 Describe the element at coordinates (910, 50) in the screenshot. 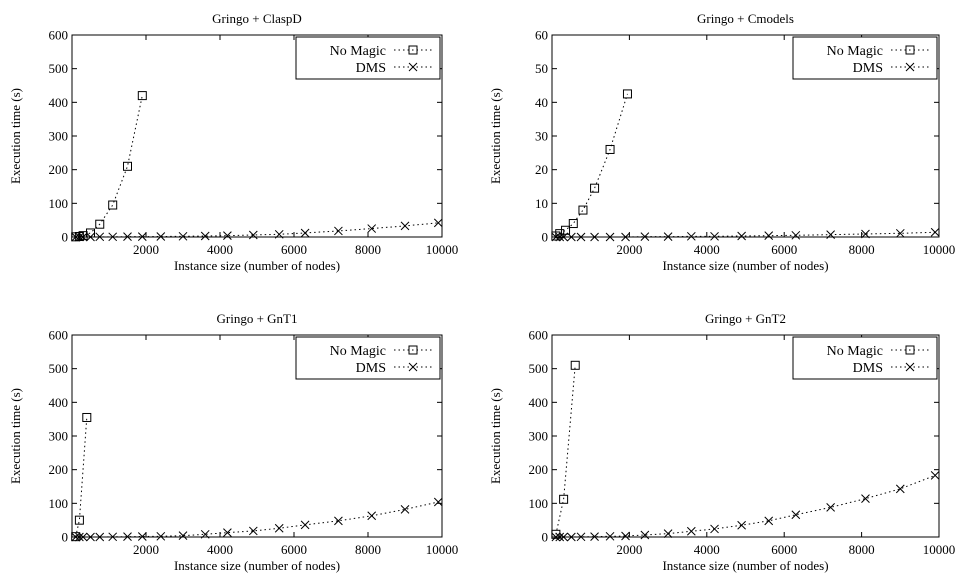

I see `legend-square-icon` at that location.